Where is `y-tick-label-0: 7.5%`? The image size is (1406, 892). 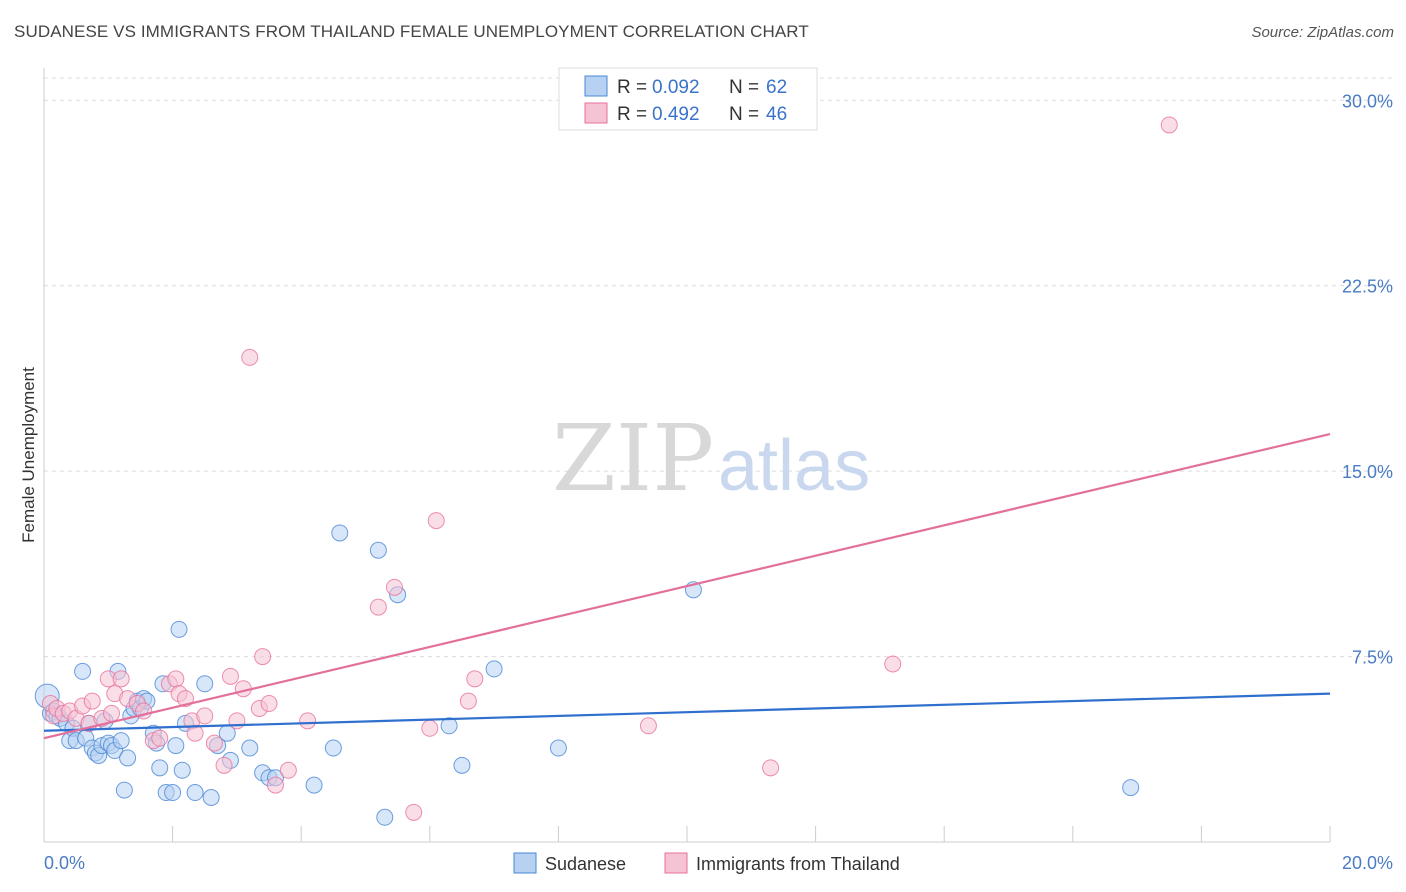
y-tick-label-0: 7.5% is located at coordinates (1372, 658).